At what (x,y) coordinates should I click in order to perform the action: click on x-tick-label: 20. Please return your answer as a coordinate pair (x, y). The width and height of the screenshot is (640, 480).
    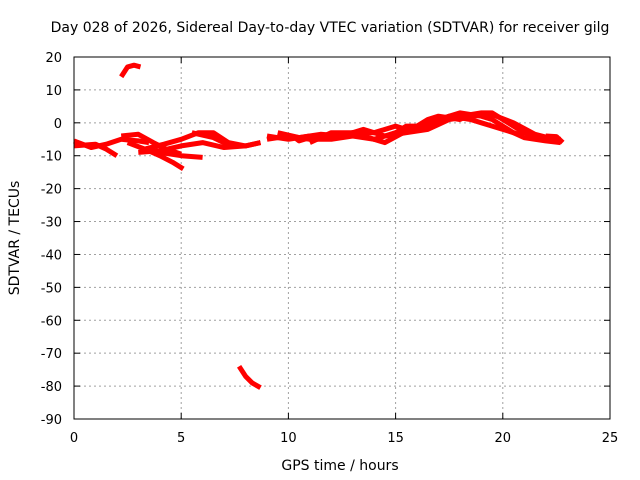
    Looking at the image, I should click on (503, 438).